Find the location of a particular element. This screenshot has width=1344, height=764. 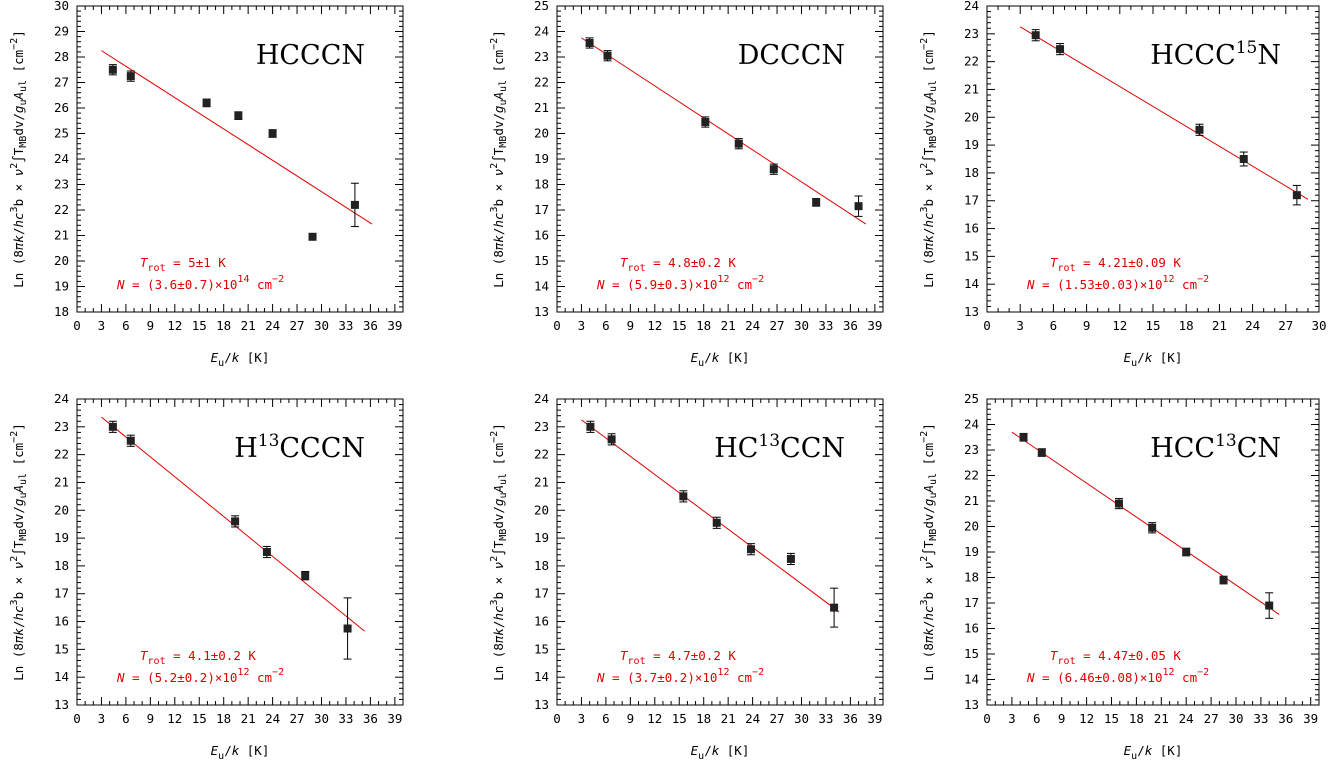

ylabel-part: 3 is located at coordinates (494, 602).